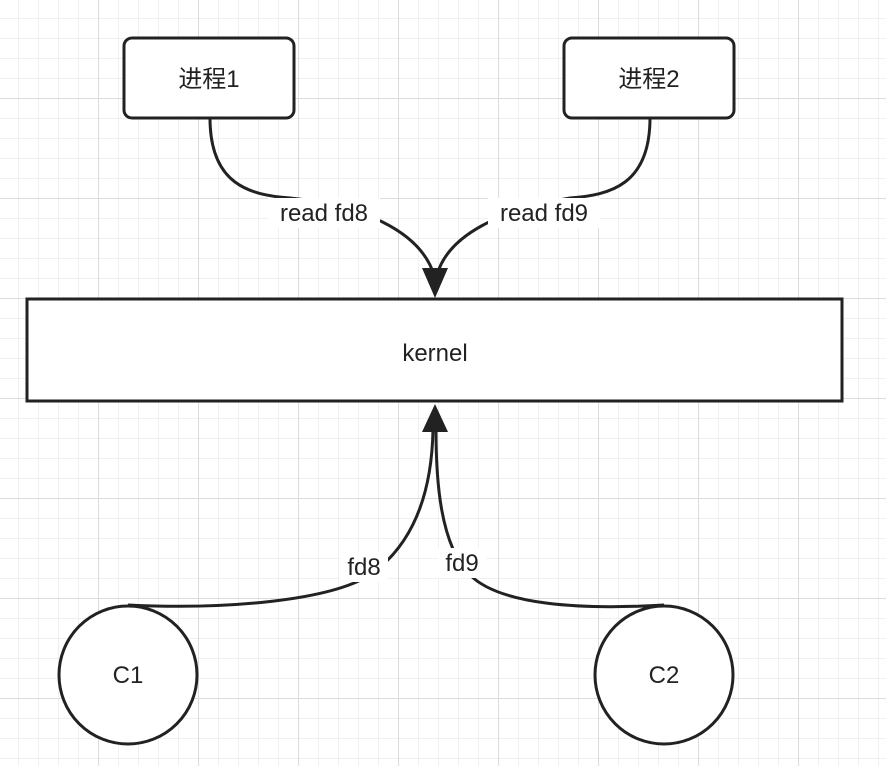  I want to click on node-process1: 进程1, so click(209, 78).